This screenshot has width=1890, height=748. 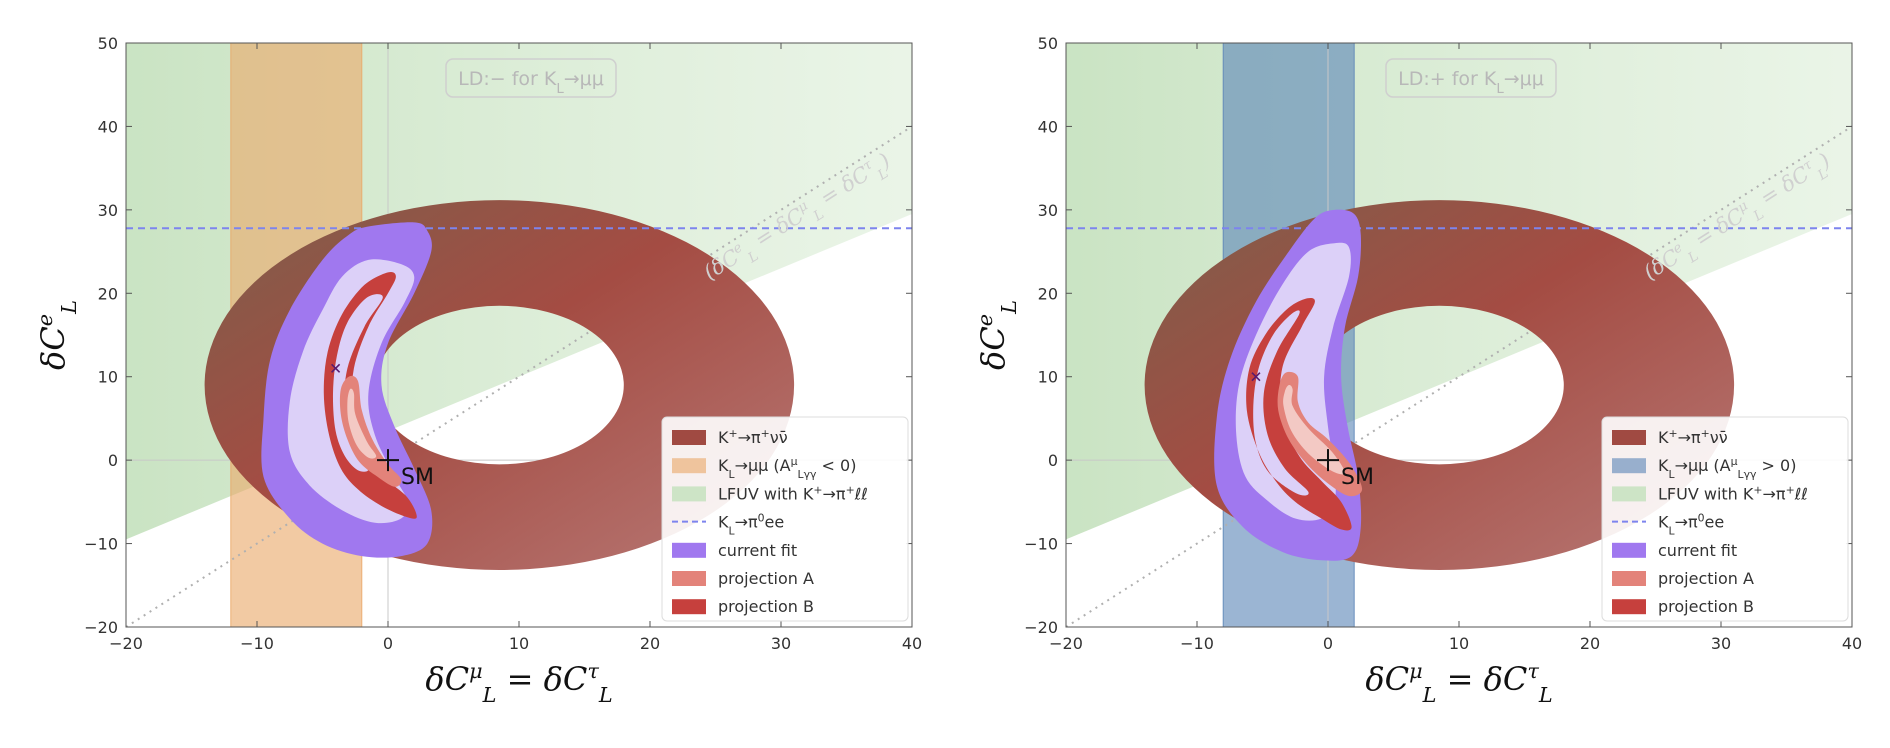 What do you see at coordinates (1314, 429) in the screenshot?
I see `projection-a-inner` at bounding box center [1314, 429].